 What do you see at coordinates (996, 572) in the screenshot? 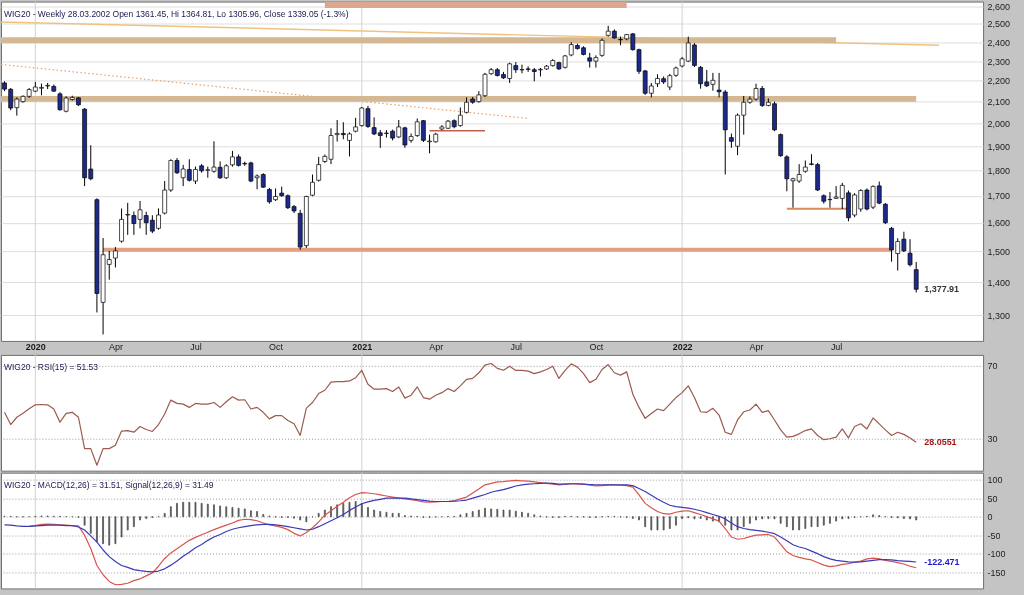
I see `y-tick-label: -150` at bounding box center [996, 572].